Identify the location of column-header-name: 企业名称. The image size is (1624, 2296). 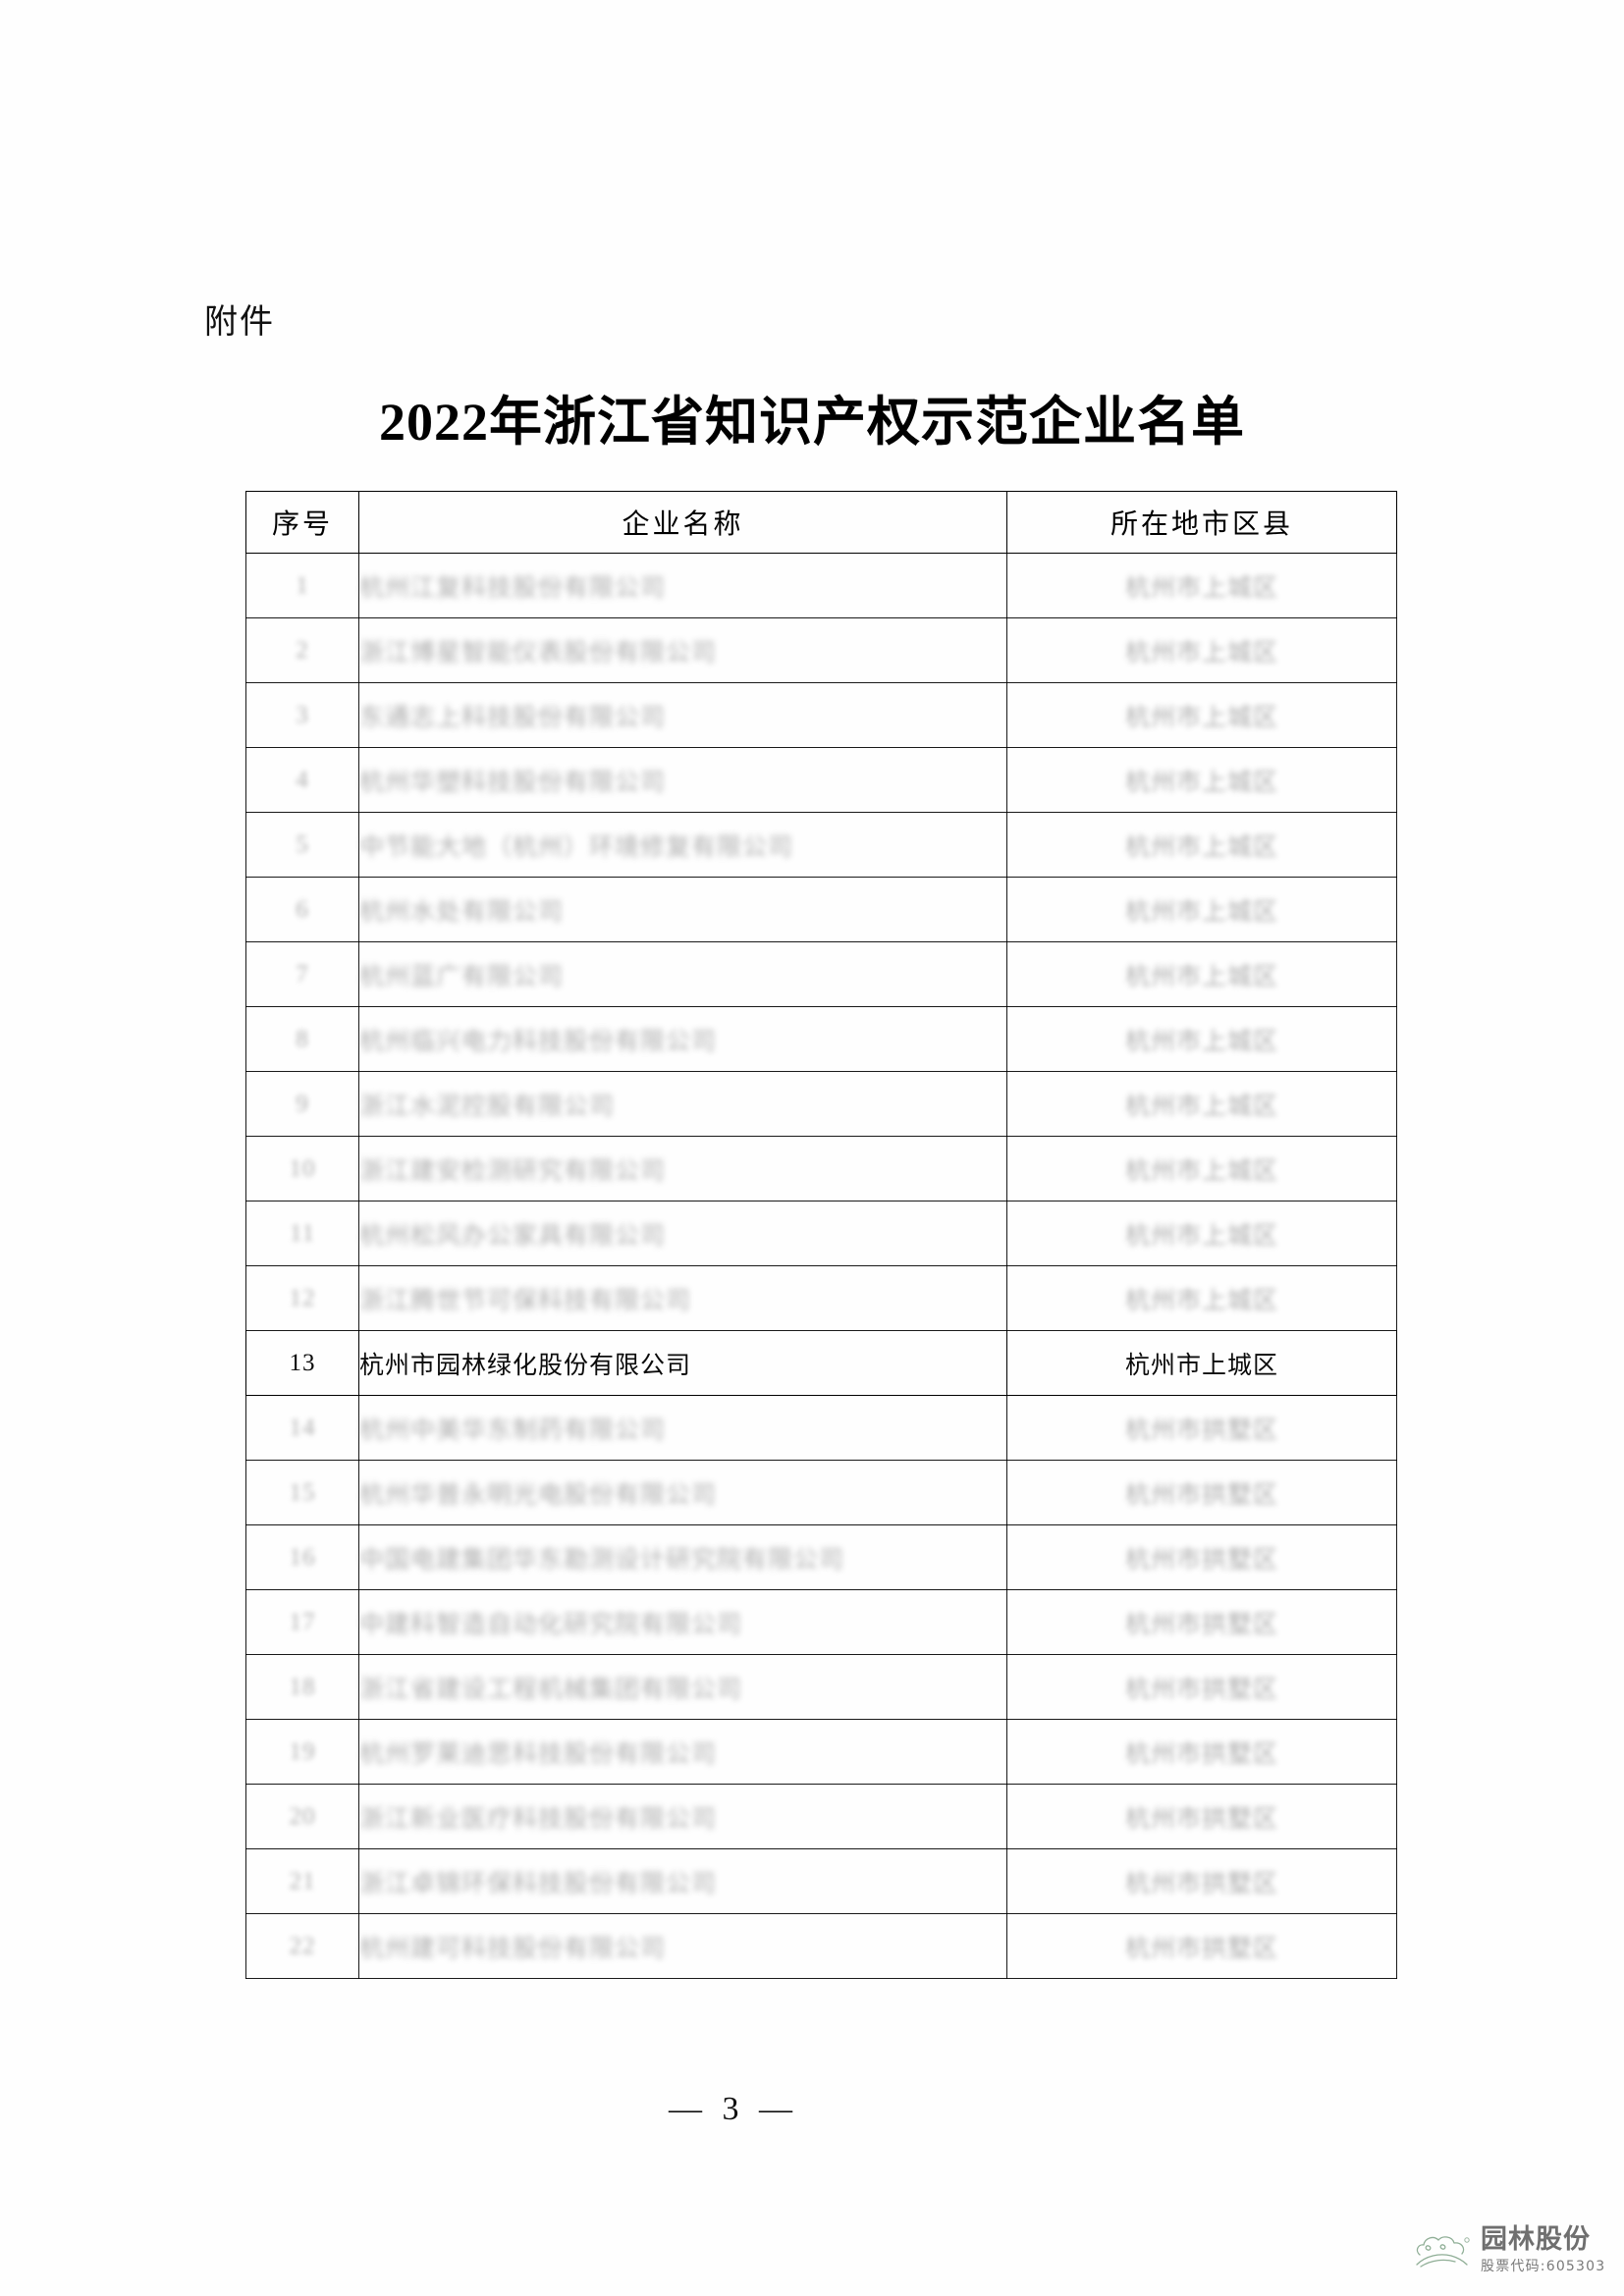
(682, 522).